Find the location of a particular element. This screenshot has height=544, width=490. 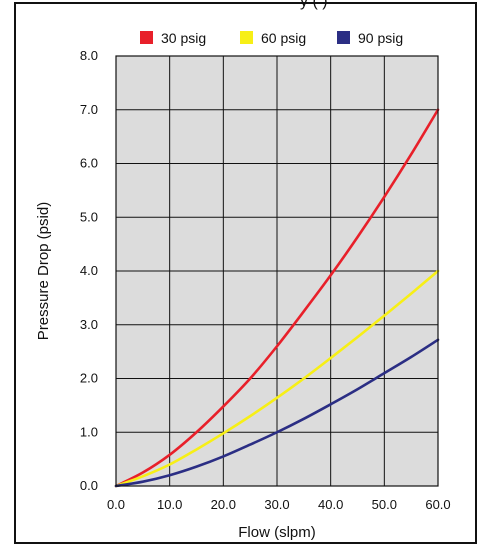

y-tick-label: 3.0 is located at coordinates (89, 324).